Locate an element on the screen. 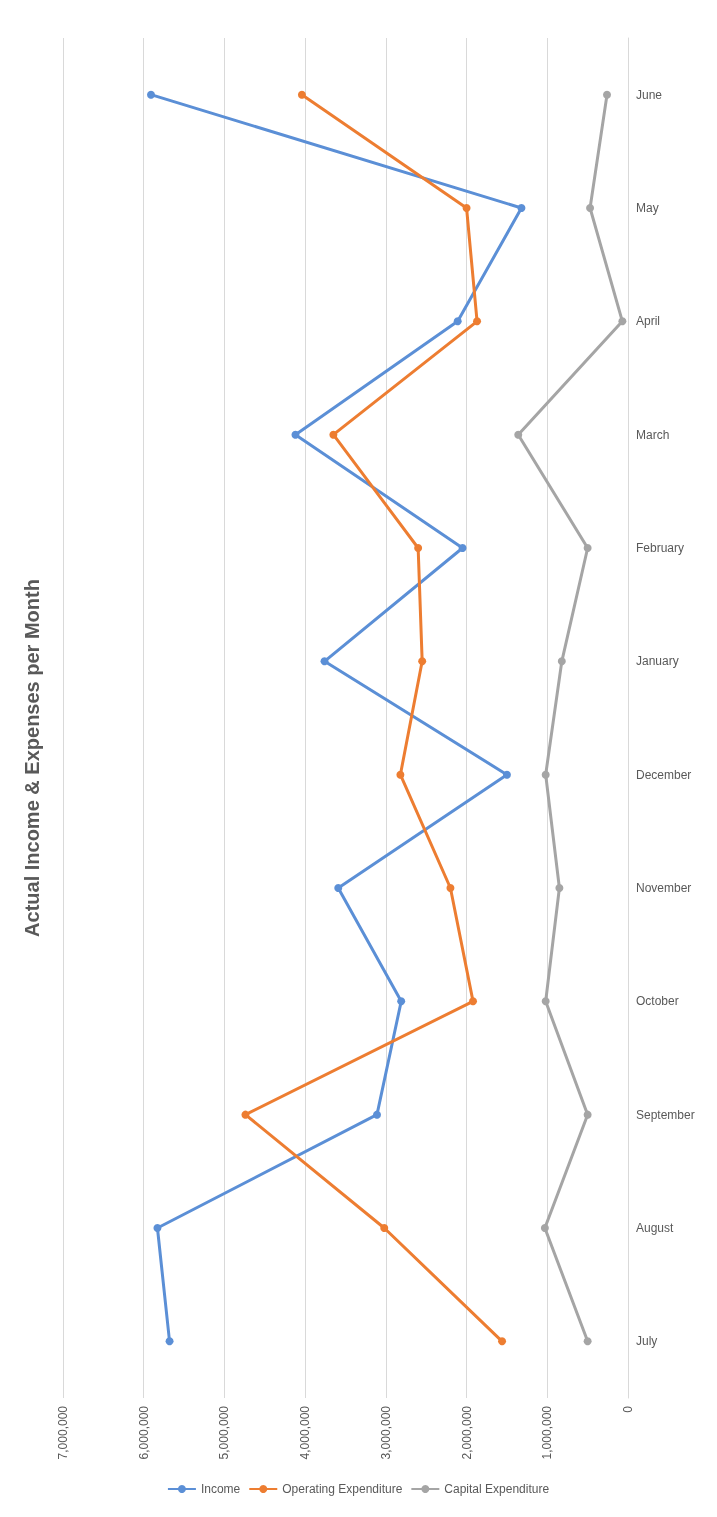 The width and height of the screenshot is (717, 1517). y-tick-label: January is located at coordinates (657, 661).